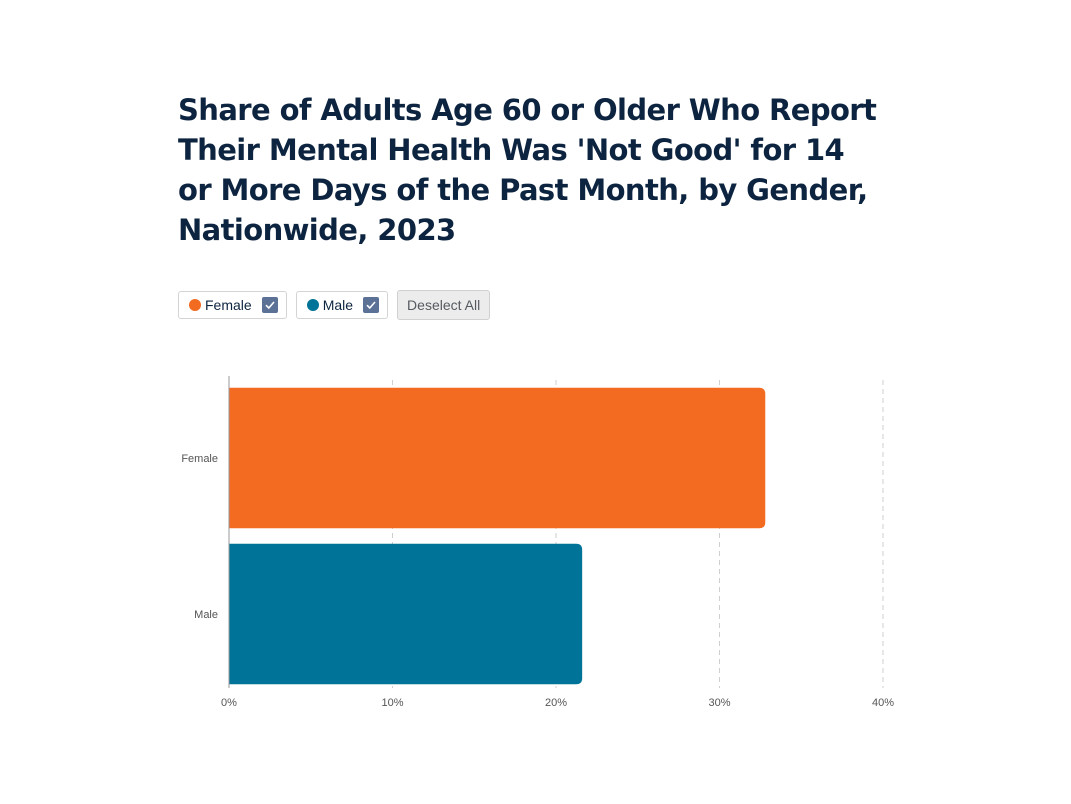 This screenshot has height=804, width=1071. Describe the element at coordinates (883, 703) in the screenshot. I see `x-tick-label: 40%` at that location.